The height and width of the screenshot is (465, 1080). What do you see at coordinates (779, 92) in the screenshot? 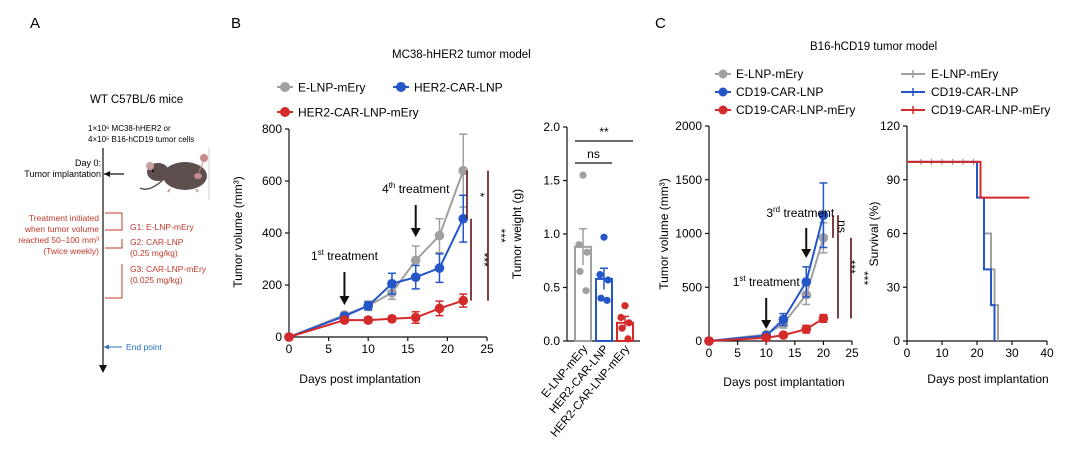
I see `legend-c-cd19-car-lnp: CD19-CAR-LNP` at bounding box center [779, 92].